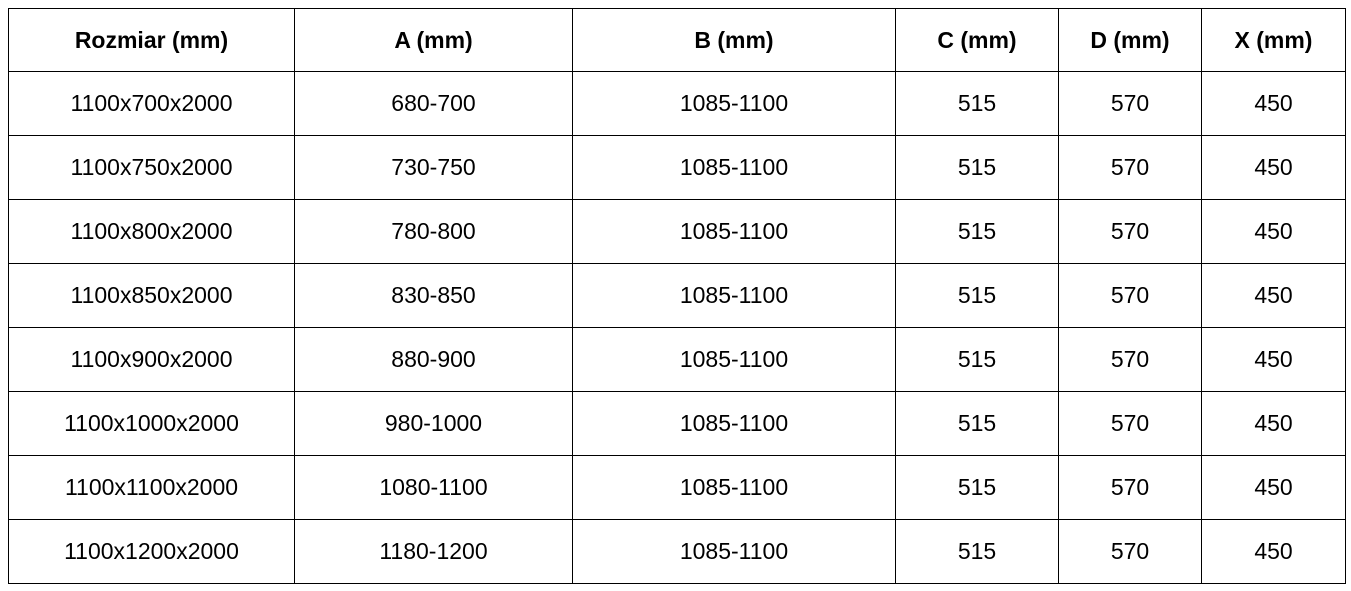 The image size is (1351, 591). I want to click on column-header-a: A (mm), so click(433, 40).